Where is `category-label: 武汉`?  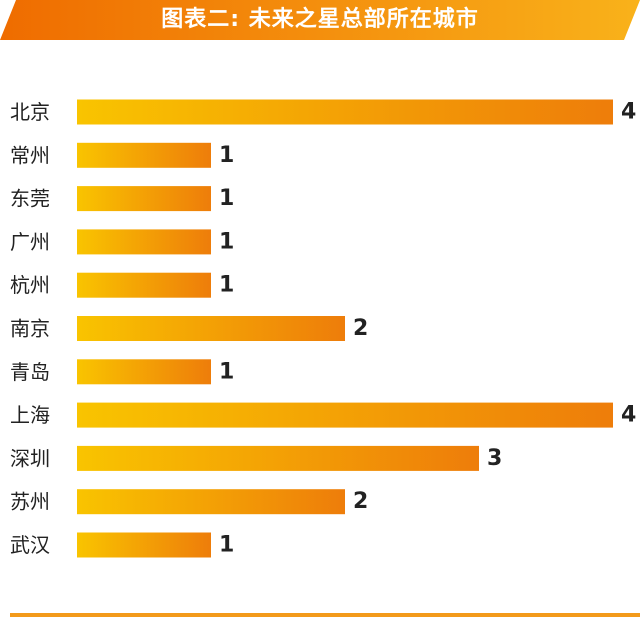
category-label: 武汉 is located at coordinates (30, 545).